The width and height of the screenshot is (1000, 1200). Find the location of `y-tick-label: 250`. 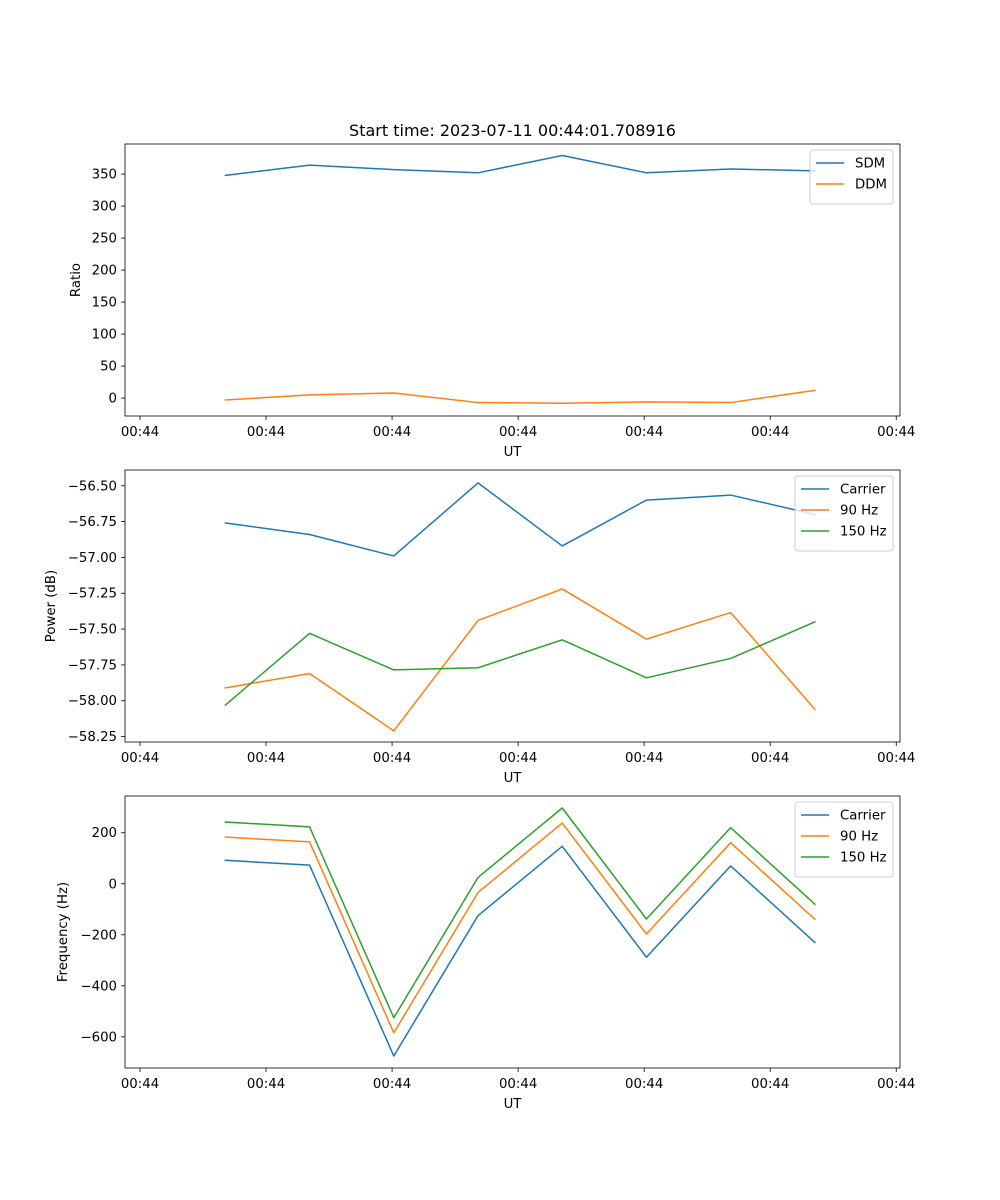

y-tick-label: 250 is located at coordinates (104, 239).